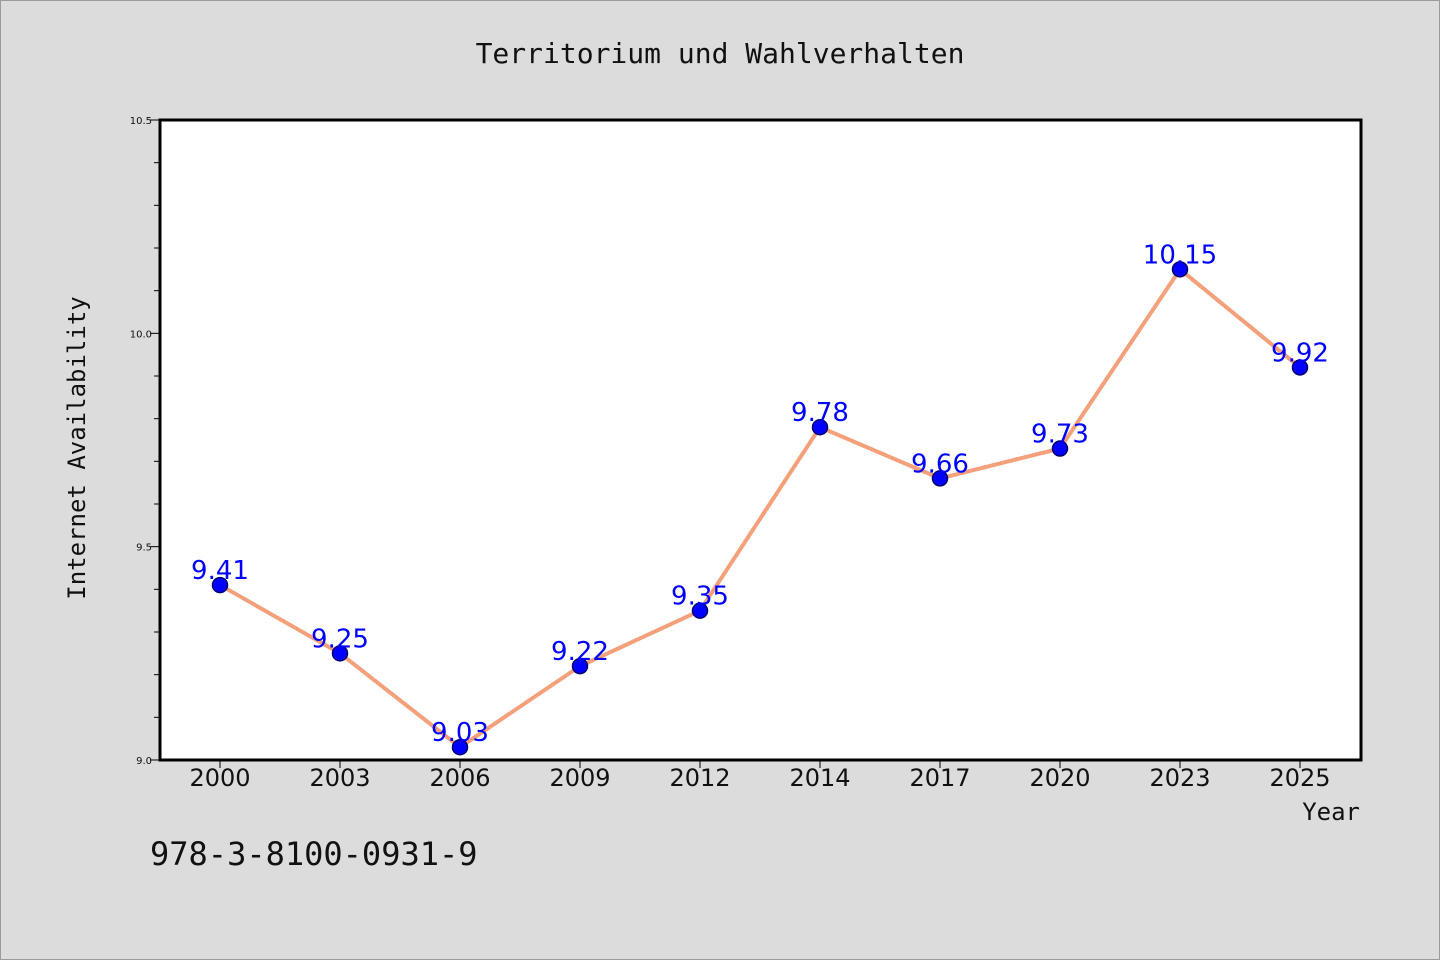  I want to click on y-axis: 9.0 9.5 10.0 10.5, so click(145, 441).